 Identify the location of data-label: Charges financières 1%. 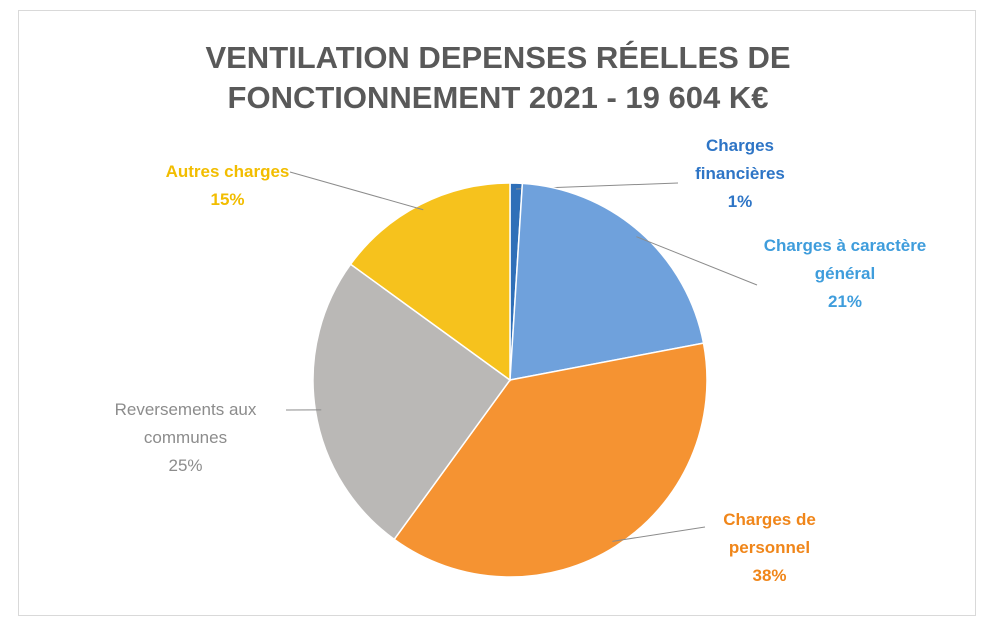
(740, 174).